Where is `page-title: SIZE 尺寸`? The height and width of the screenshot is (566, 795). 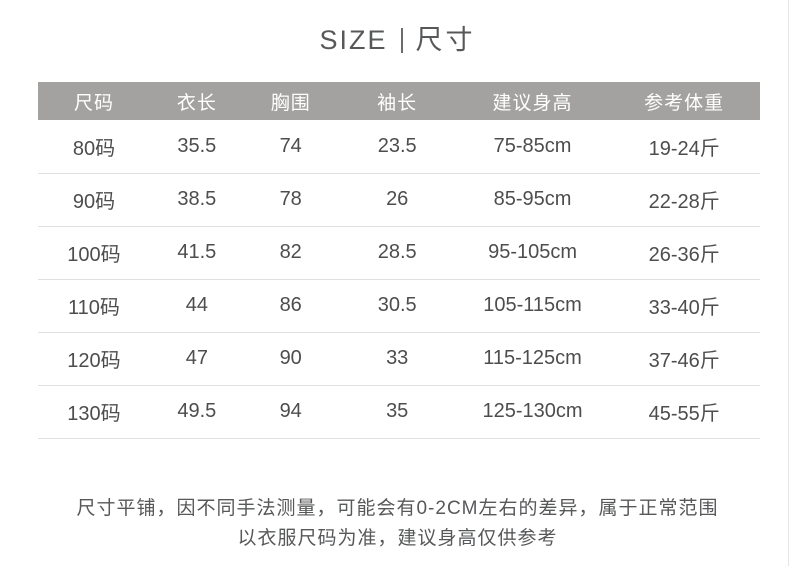 page-title: SIZE 尺寸 is located at coordinates (397, 37).